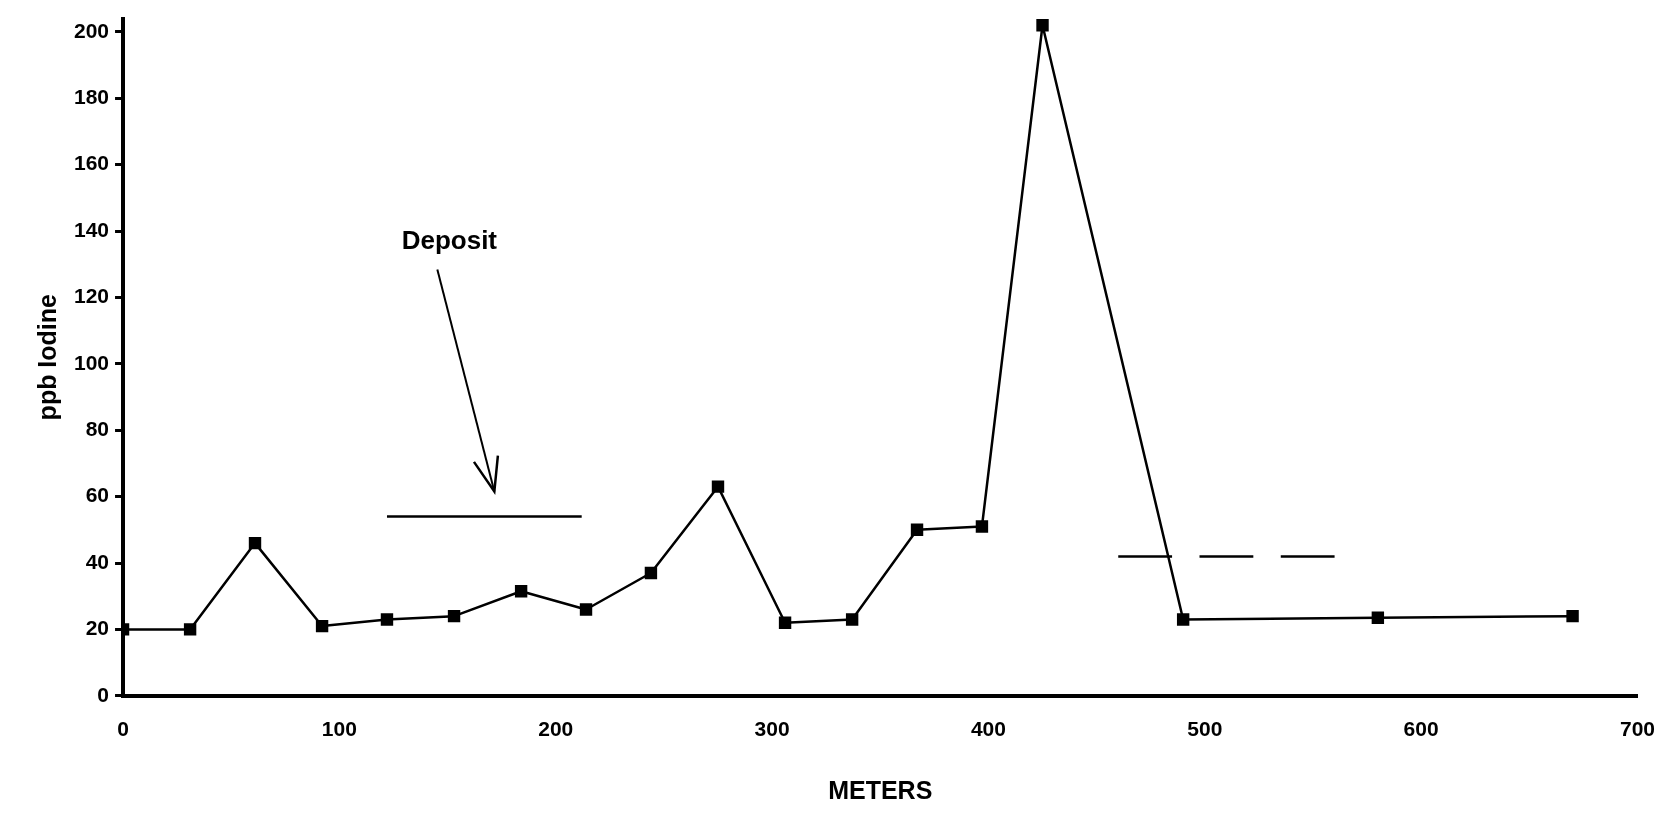 Image resolution: width=1669 pixels, height=817 pixels. I want to click on annotation: Deposit, so click(449, 239).